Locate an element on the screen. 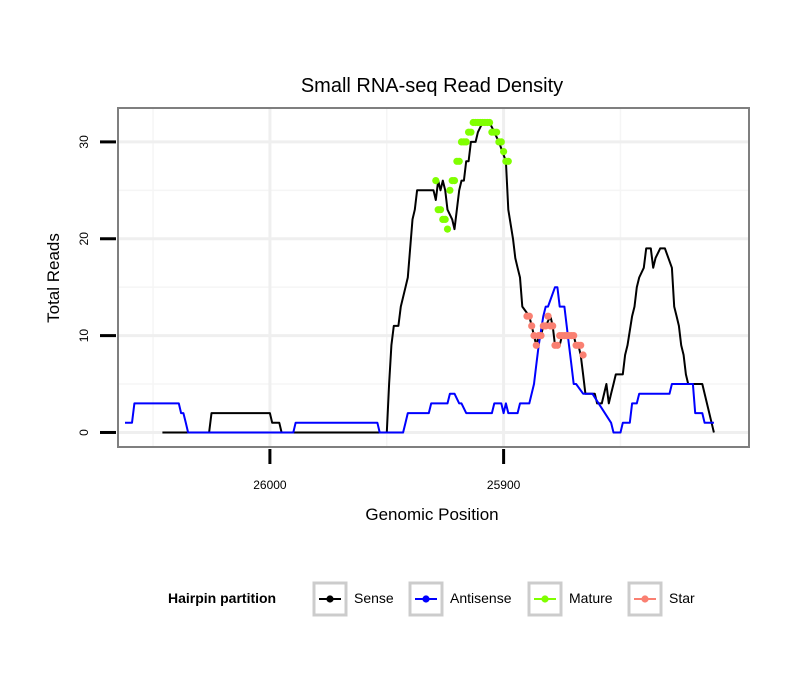  x-tick-label: 25900 is located at coordinates (504, 485).